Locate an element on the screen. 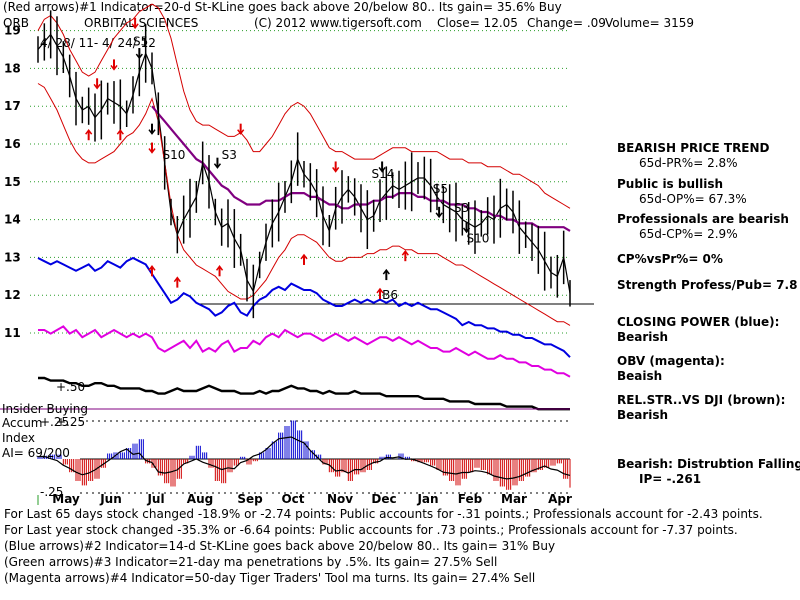  distribution-note: Bearish: Distrubtion Falling. is located at coordinates (708, 464).